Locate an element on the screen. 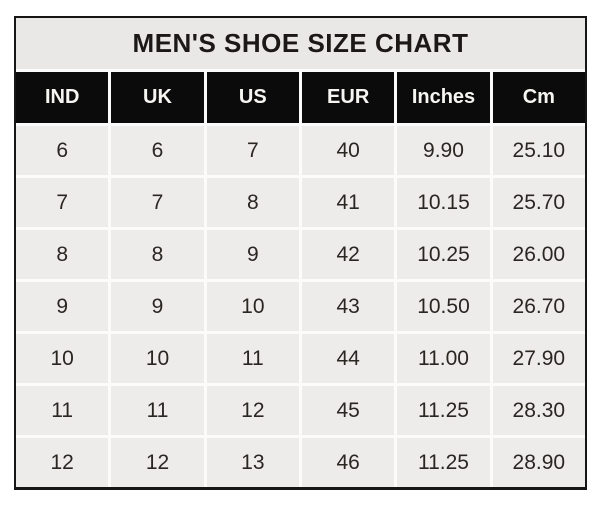 The image size is (605, 521). column-header-us: US is located at coordinates (252, 97).